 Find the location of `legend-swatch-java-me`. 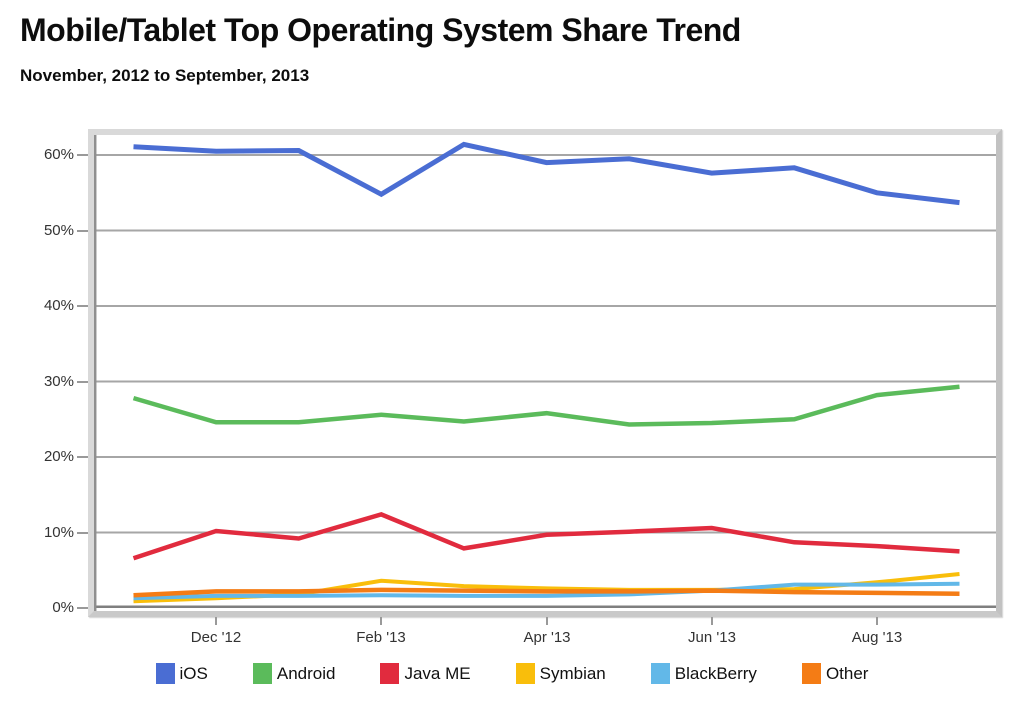

legend-swatch-java-me is located at coordinates (390, 673).